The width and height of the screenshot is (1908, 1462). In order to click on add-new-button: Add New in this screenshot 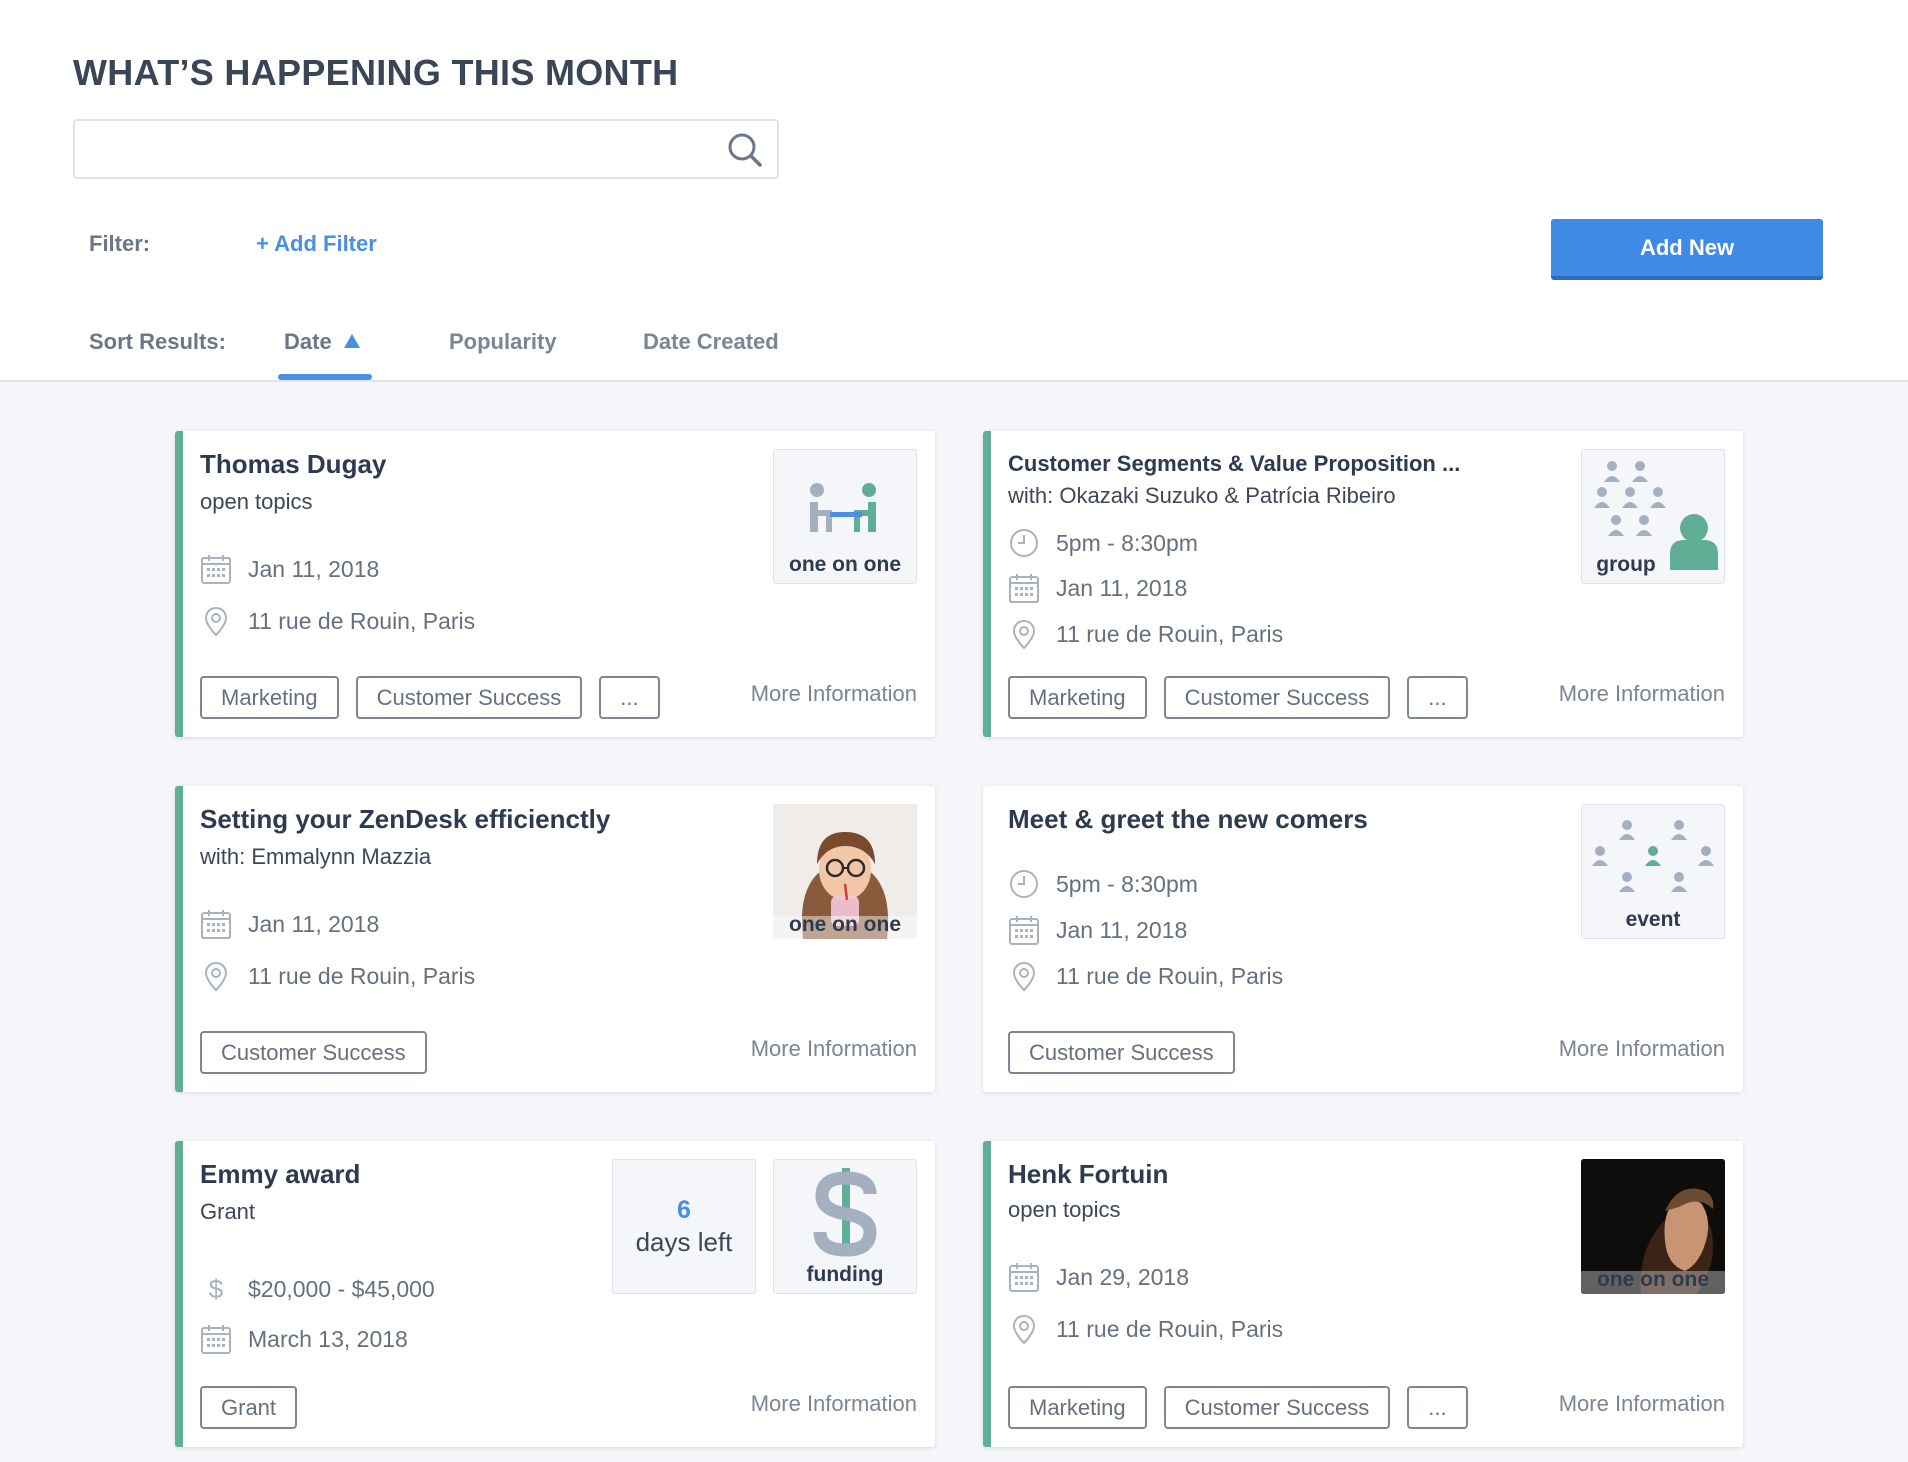, I will do `click(1687, 249)`.